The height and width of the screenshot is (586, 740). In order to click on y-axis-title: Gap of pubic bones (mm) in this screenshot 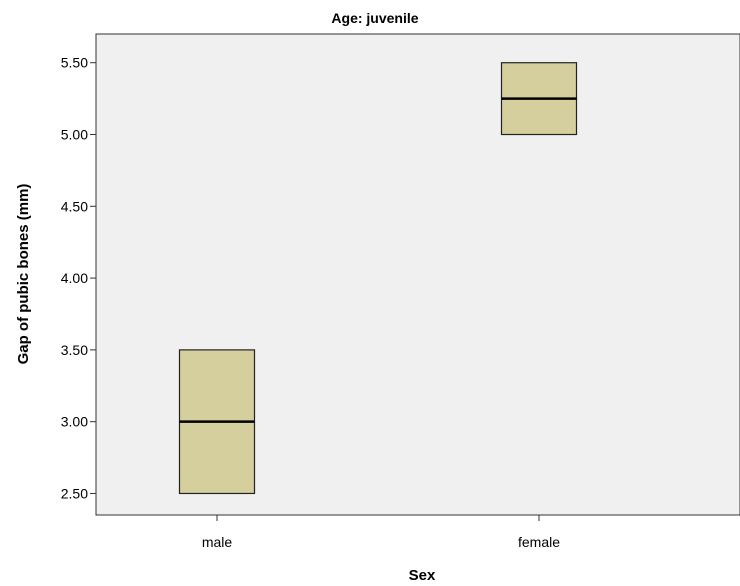, I will do `click(23, 274)`.